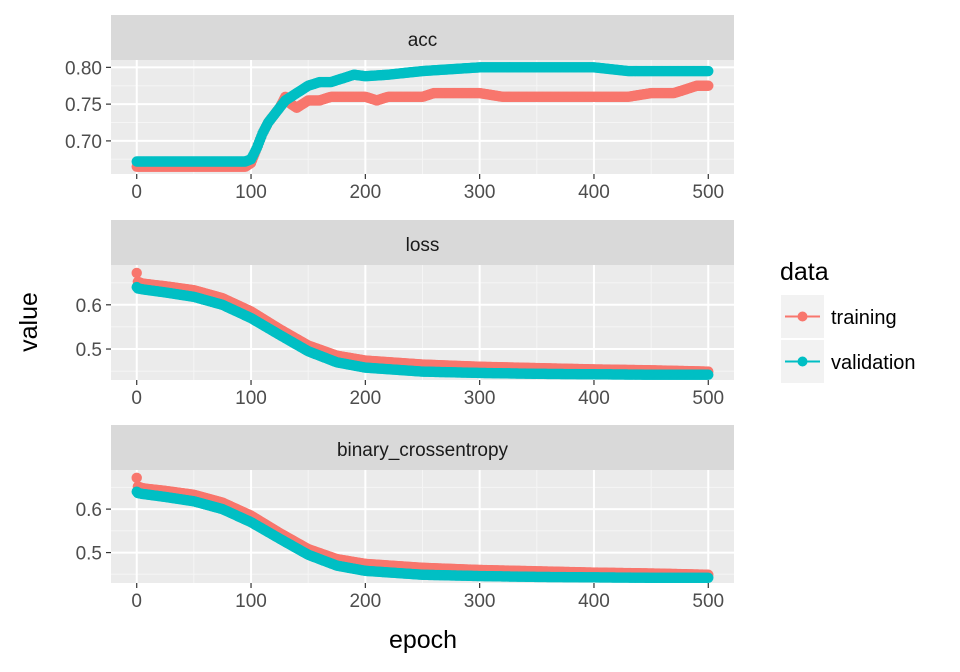  What do you see at coordinates (83, 142) in the screenshot?
I see `y-tick-label: 0.70` at bounding box center [83, 142].